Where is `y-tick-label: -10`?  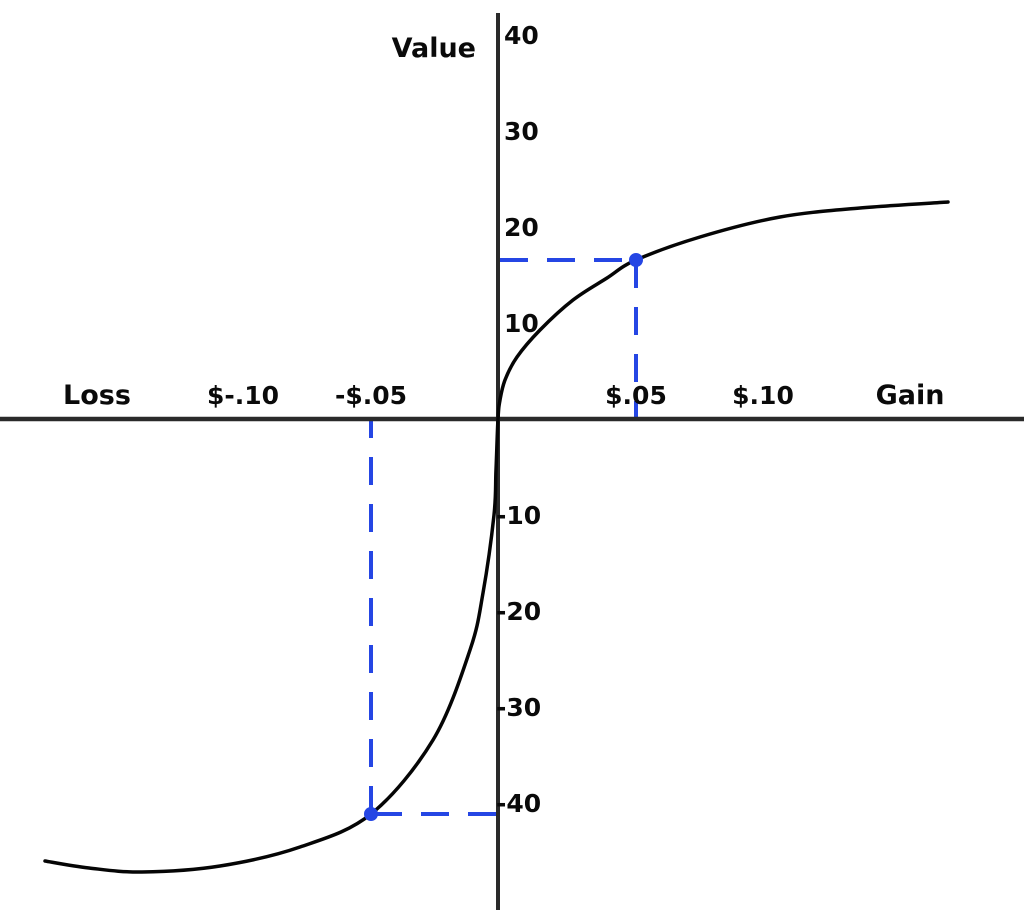 y-tick-label: -10 is located at coordinates (518, 515).